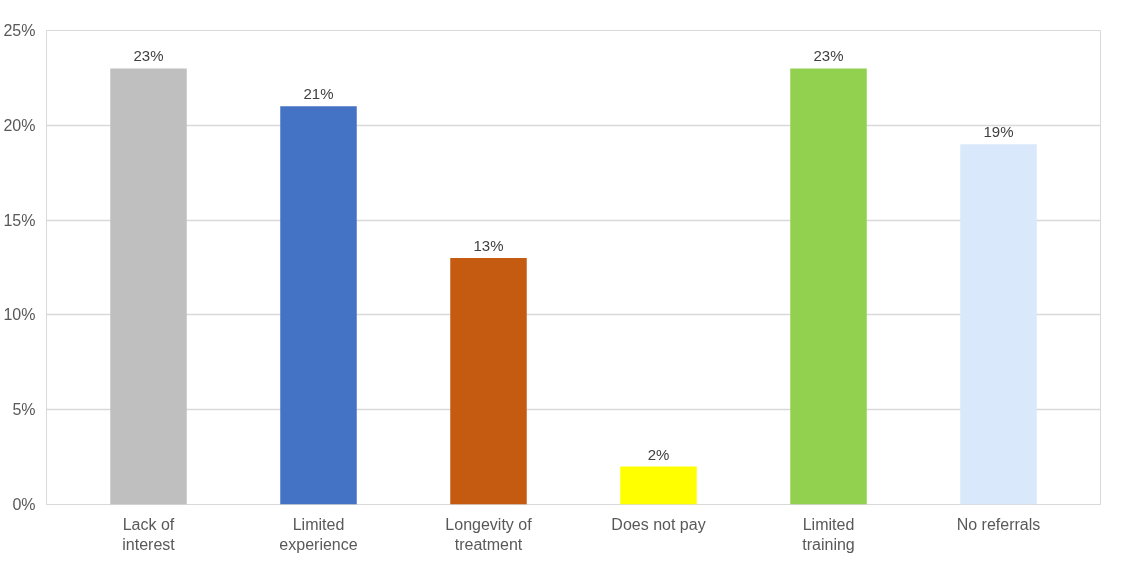 The height and width of the screenshot is (565, 1148). What do you see at coordinates (318, 534) in the screenshot?
I see `x-tick-label: Limited experience` at bounding box center [318, 534].